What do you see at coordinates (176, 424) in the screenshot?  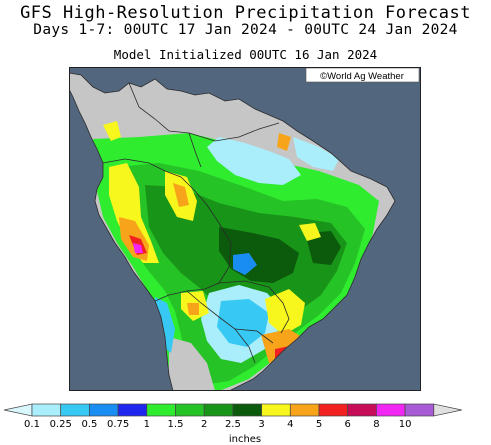 I see `legend-tick-label: 1.5` at bounding box center [176, 424].